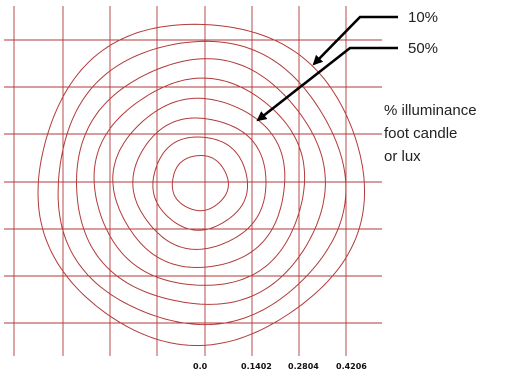 The width and height of the screenshot is (514, 373). I want to click on callout-50-leader, so click(327, 84).